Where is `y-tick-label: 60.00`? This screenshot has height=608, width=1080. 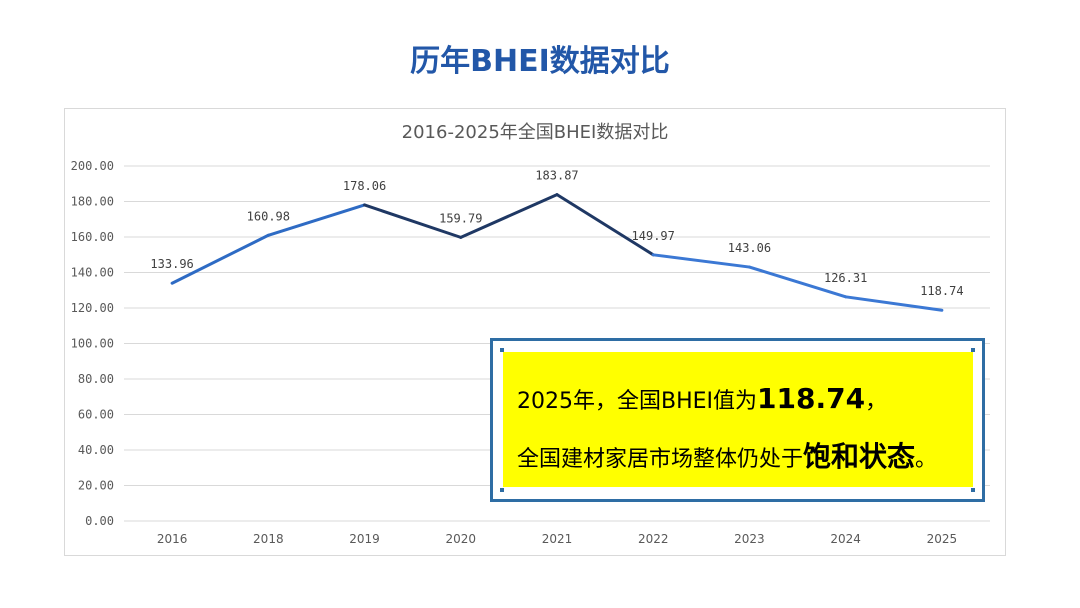
y-tick-label: 60.00 is located at coordinates (96, 415).